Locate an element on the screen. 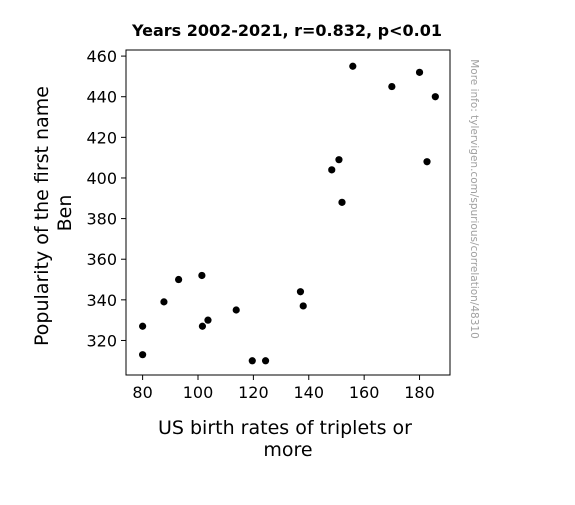 The image size is (575, 505). x-tick-label: 140 is located at coordinates (308, 392).